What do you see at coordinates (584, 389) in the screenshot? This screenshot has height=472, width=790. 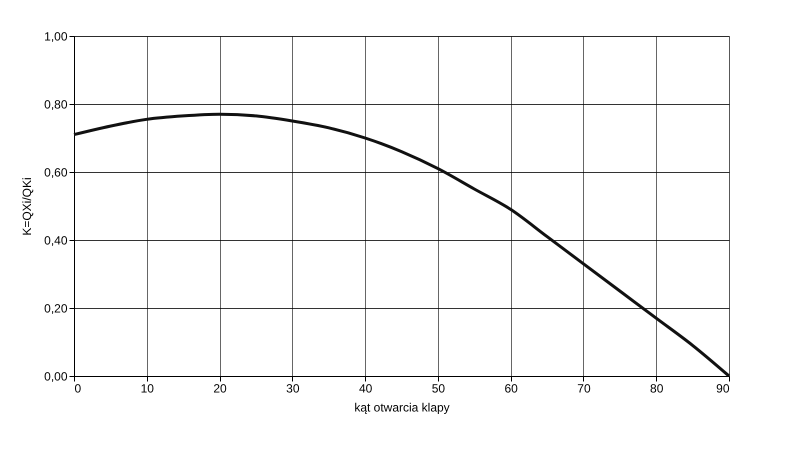 I see `x-tick-label: 70` at bounding box center [584, 389].